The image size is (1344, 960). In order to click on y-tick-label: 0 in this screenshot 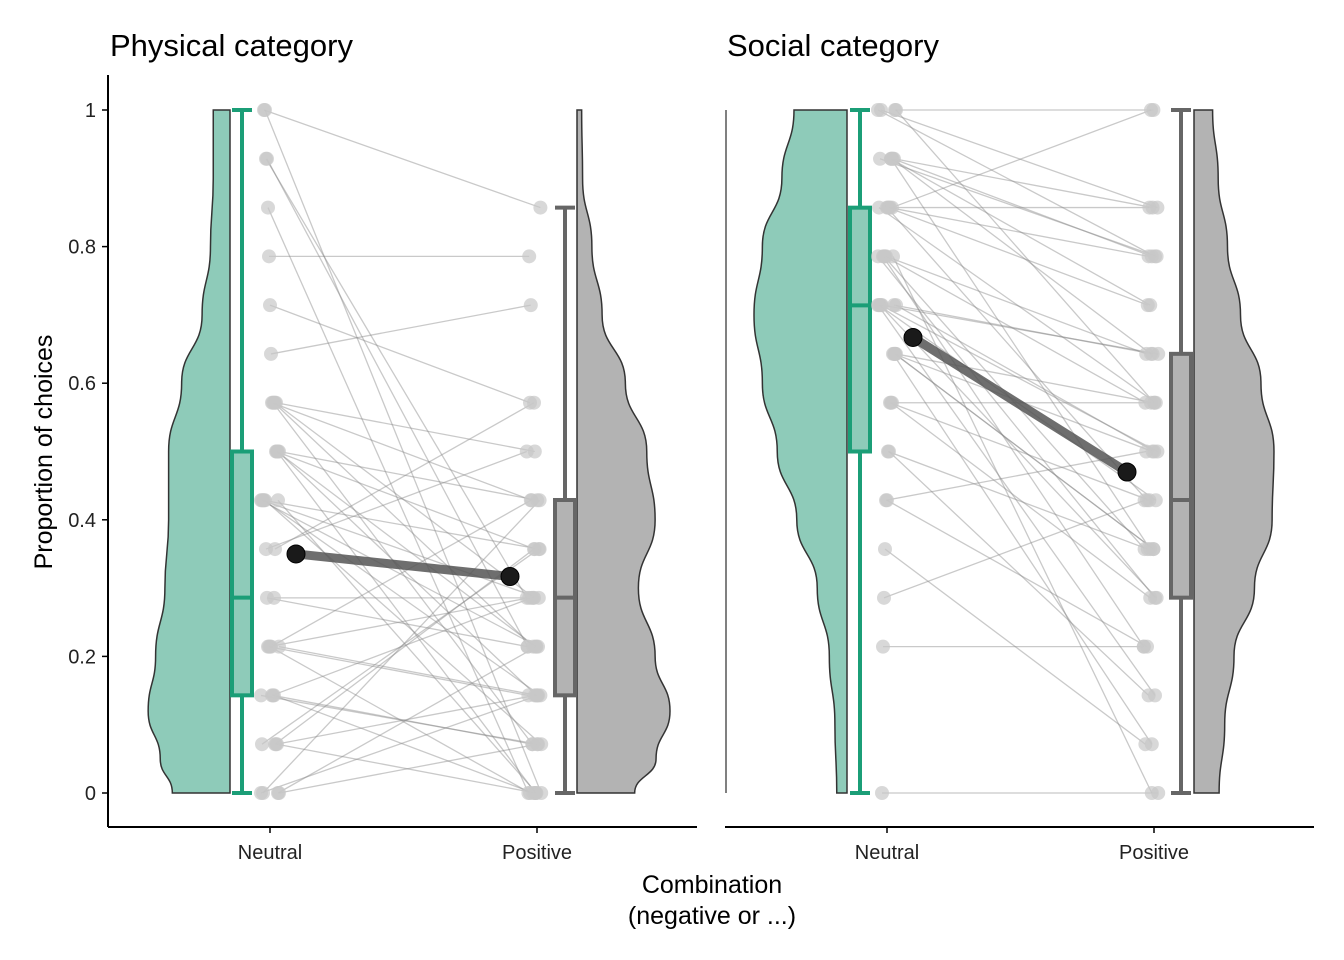, I will do `click(90, 794)`.